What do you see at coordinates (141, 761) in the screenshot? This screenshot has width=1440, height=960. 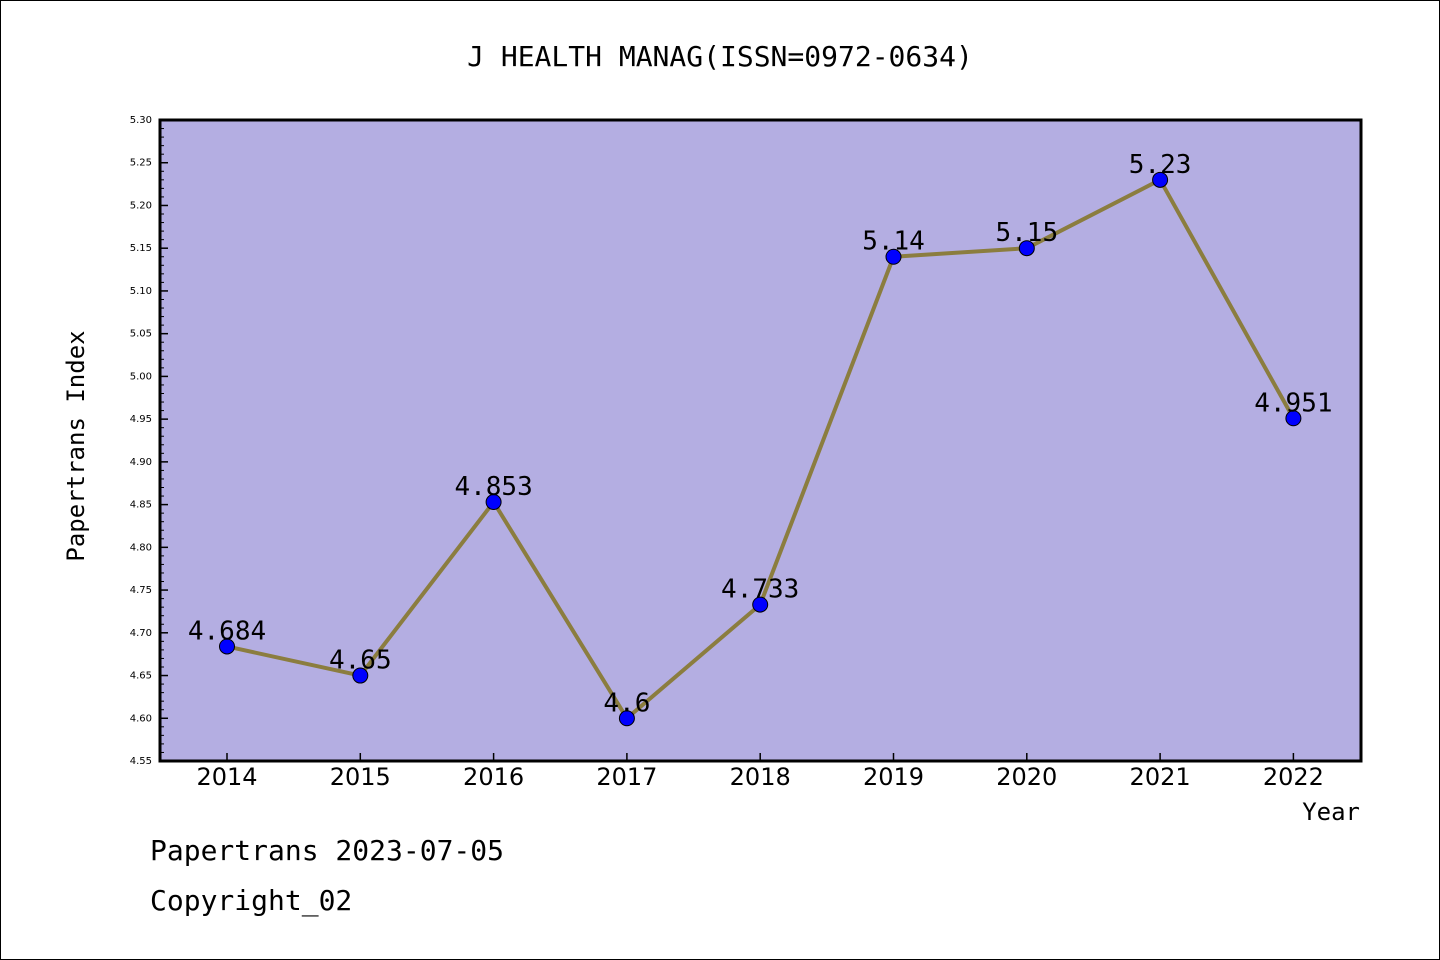 I see `y-tick-label: 4.55` at bounding box center [141, 761].